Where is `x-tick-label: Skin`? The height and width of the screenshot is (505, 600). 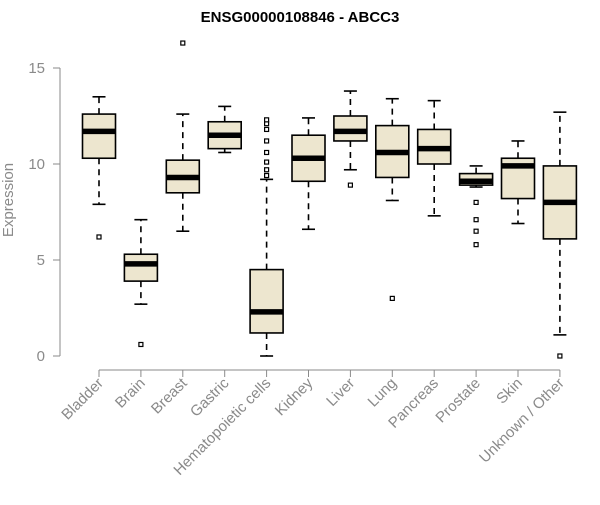
x-tick-label: Skin is located at coordinates (509, 391).